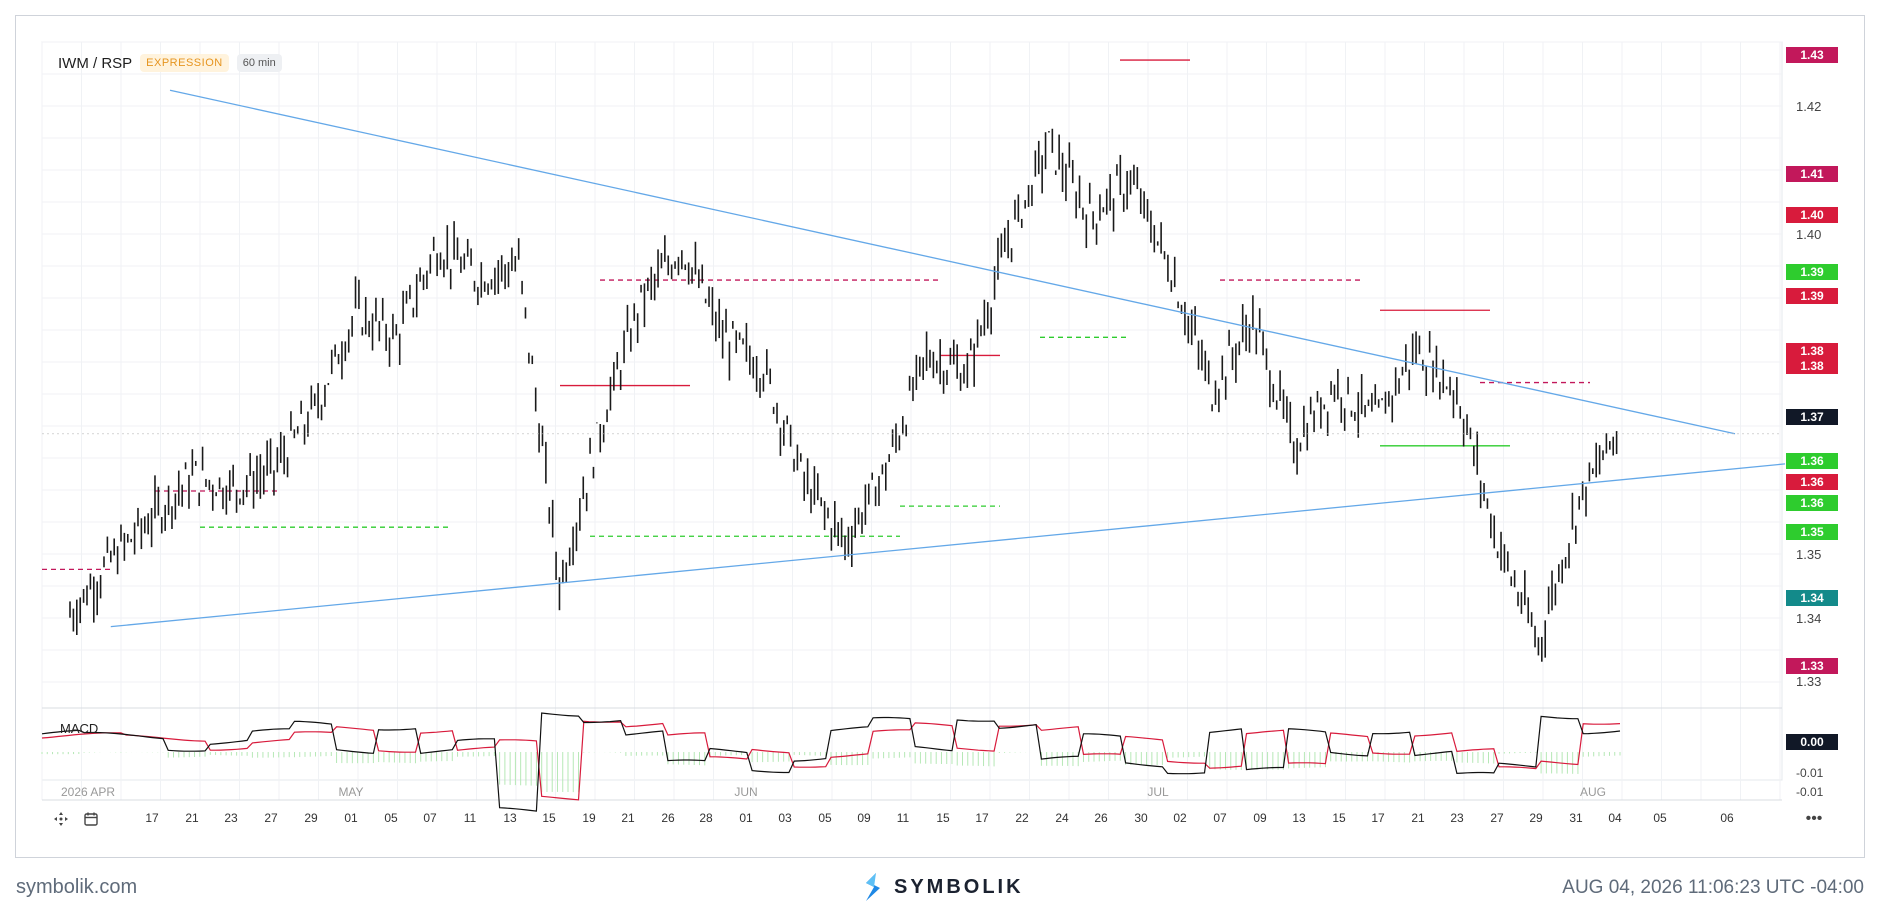 The width and height of the screenshot is (1882, 913). Describe the element at coordinates (1812, 55) in the screenshot. I see `price-label: 1.43` at that location.